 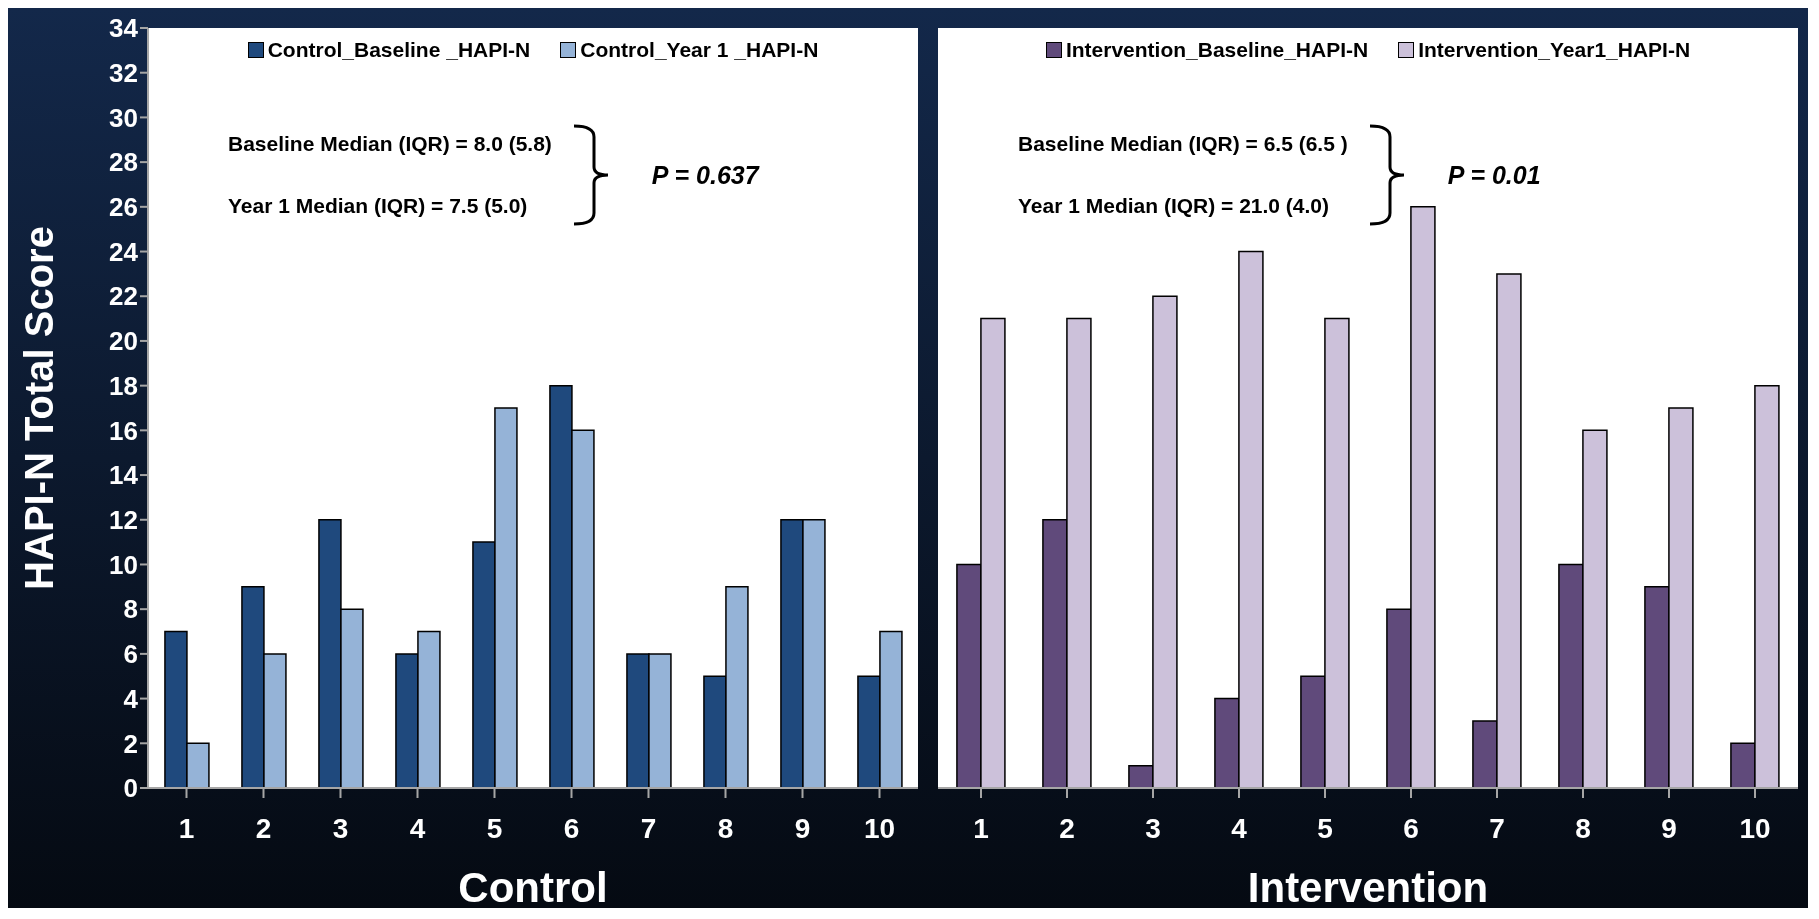 I want to click on y-tick-label: 10, so click(x=123, y=564).